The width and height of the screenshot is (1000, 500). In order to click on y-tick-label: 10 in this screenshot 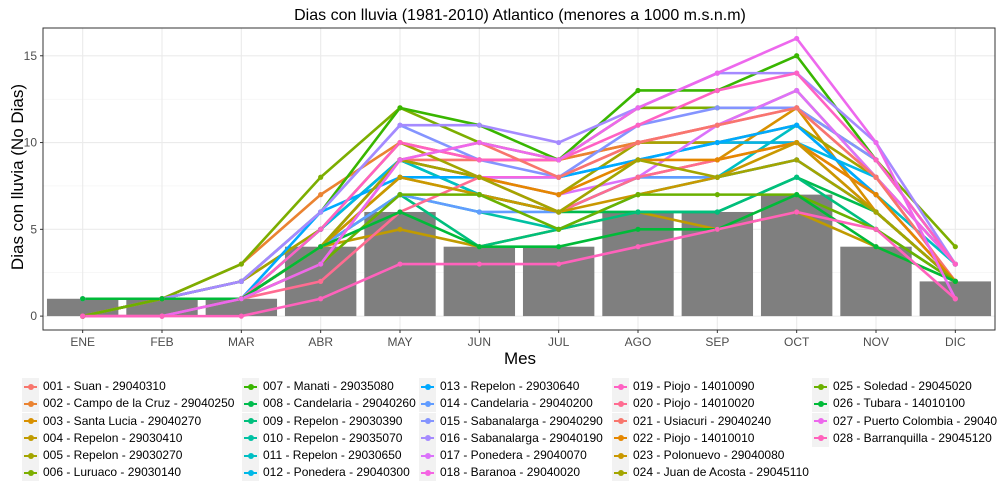, I will do `click(31, 143)`.